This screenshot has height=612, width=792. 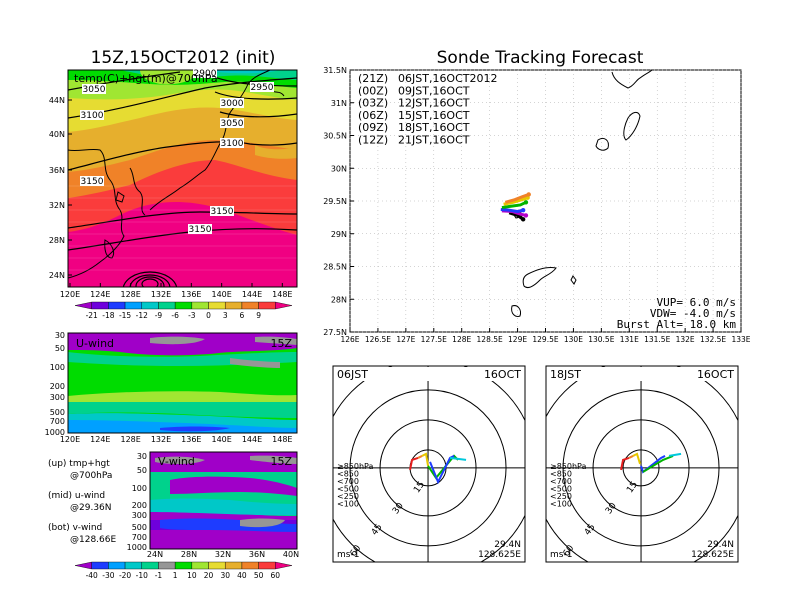 What do you see at coordinates (335, 70) in the screenshot?
I see `track-lat-tick-label: 31.5N` at bounding box center [335, 70].